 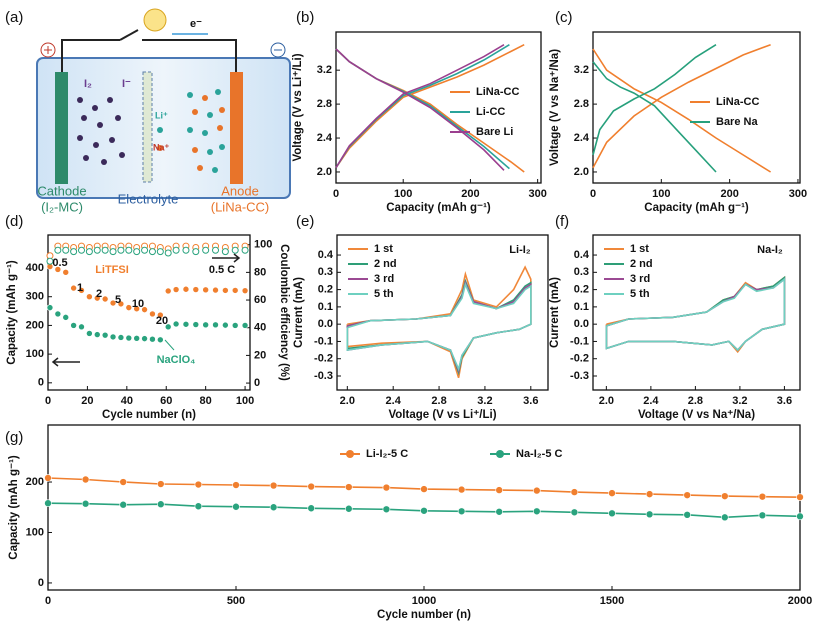 I want to click on legend-label: 1 st, so click(x=383, y=249).